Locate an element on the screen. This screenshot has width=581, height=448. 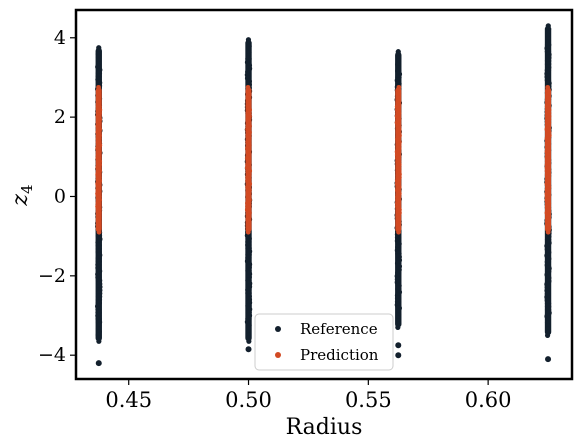
y-tick-label: −4 is located at coordinates (52, 355).